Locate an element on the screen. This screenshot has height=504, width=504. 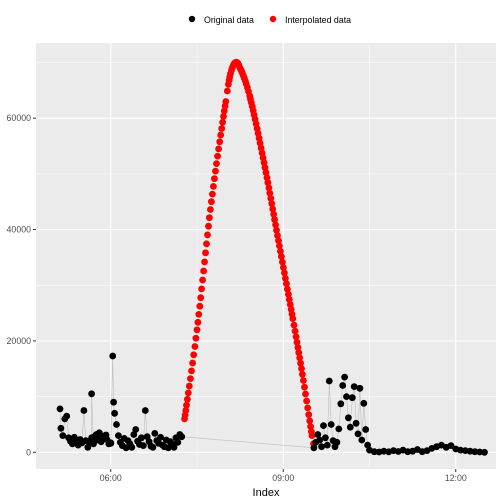
legend-label-original: Original data is located at coordinates (229, 20).